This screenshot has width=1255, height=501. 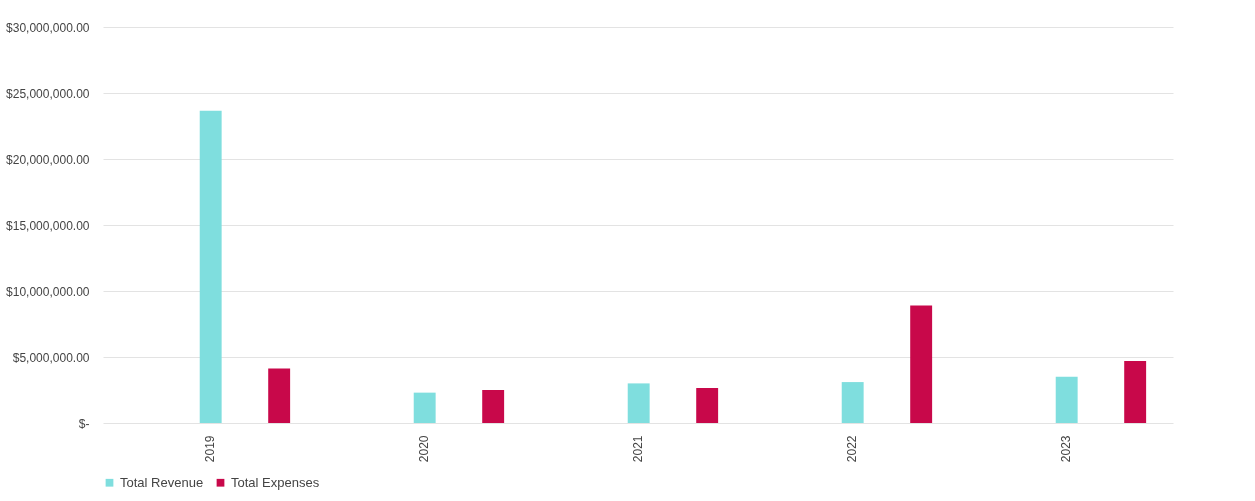 What do you see at coordinates (48, 93) in the screenshot?
I see `y-tick-label: $25,000,000.00` at bounding box center [48, 93].